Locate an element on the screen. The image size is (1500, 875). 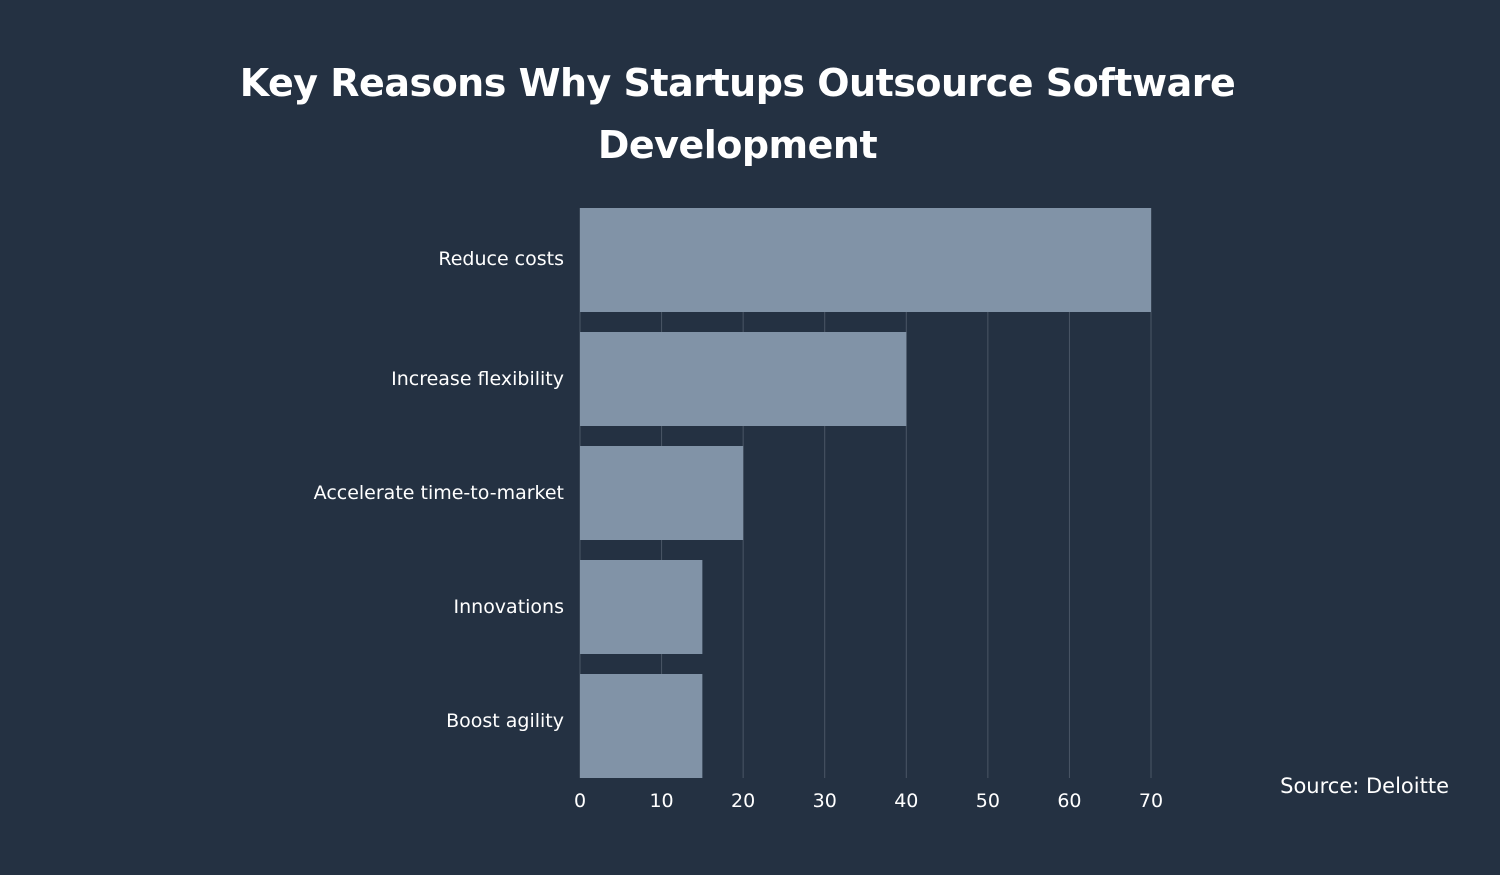
category-label: Reduce costs is located at coordinates (501, 259).